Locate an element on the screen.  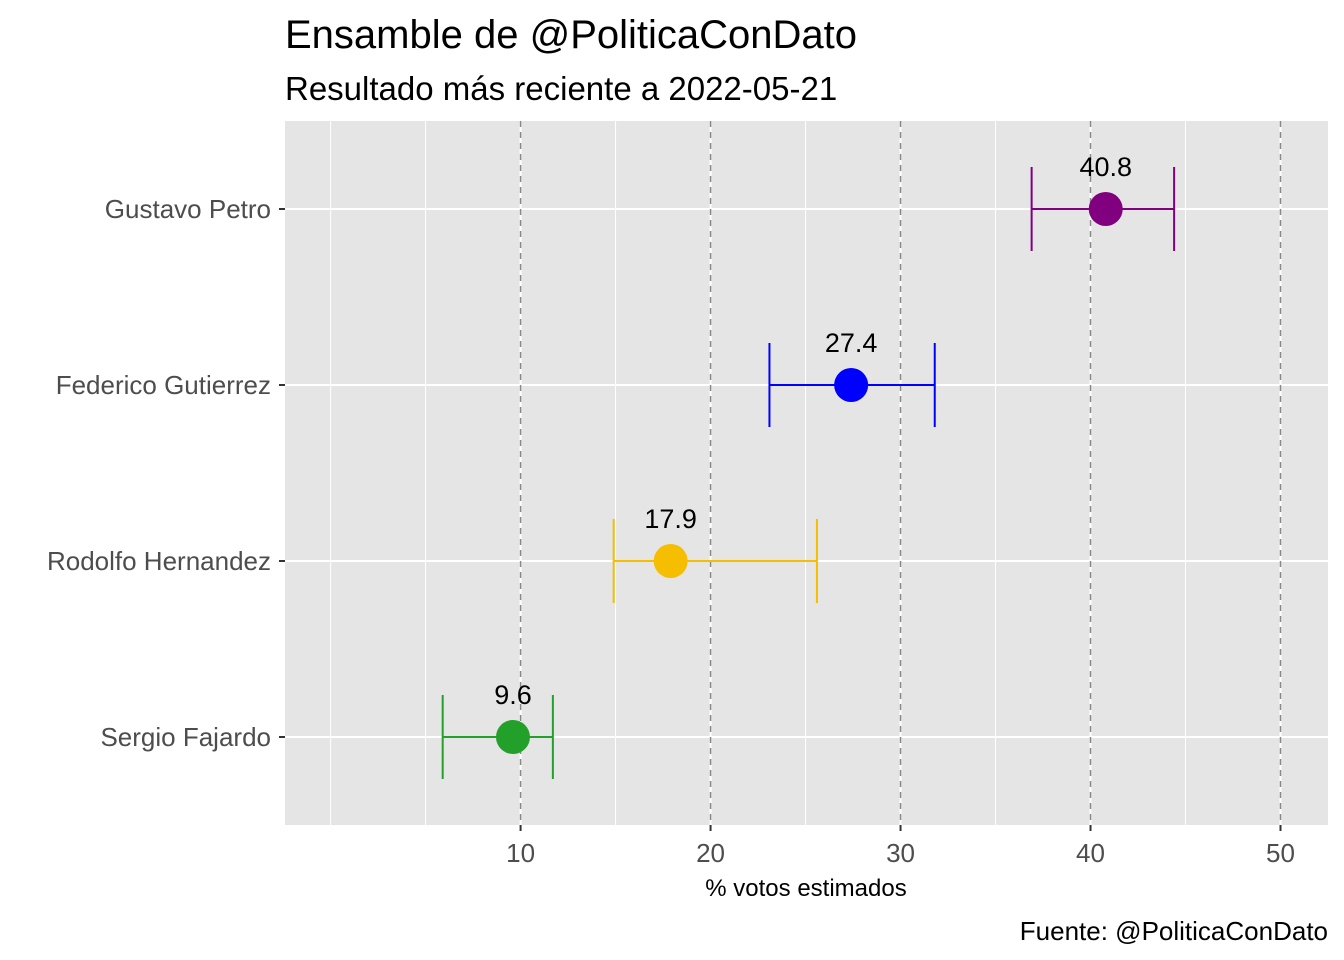
x-tick-label: 20 is located at coordinates (710, 853).